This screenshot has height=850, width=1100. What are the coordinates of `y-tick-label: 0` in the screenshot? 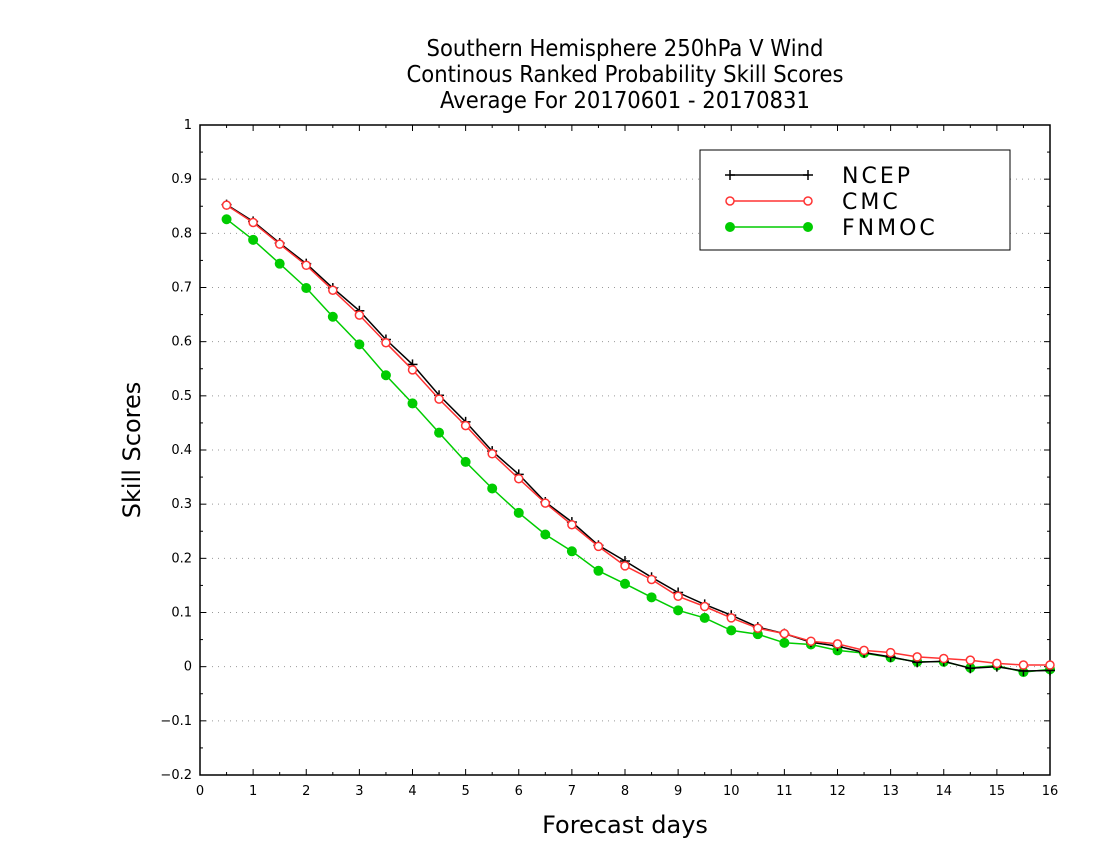 It's located at (188, 667).